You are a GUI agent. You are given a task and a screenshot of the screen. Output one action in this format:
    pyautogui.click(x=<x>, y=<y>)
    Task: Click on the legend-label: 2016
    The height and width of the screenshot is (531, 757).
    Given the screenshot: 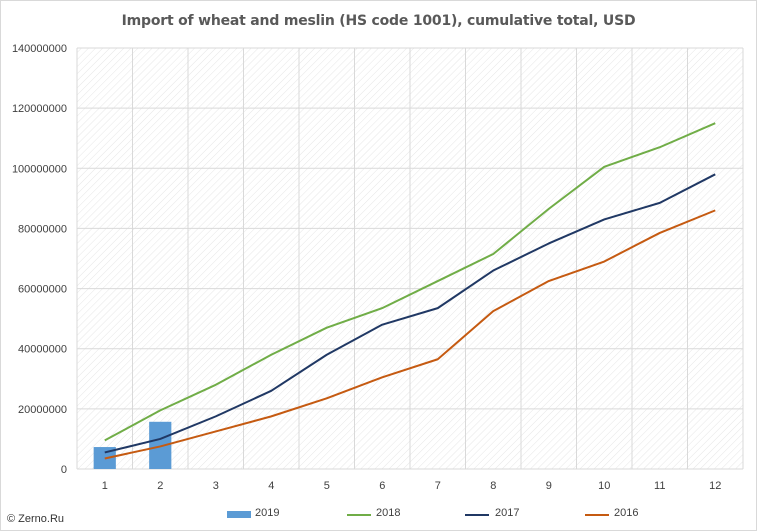 What is the action you would take?
    pyautogui.click(x=626, y=513)
    